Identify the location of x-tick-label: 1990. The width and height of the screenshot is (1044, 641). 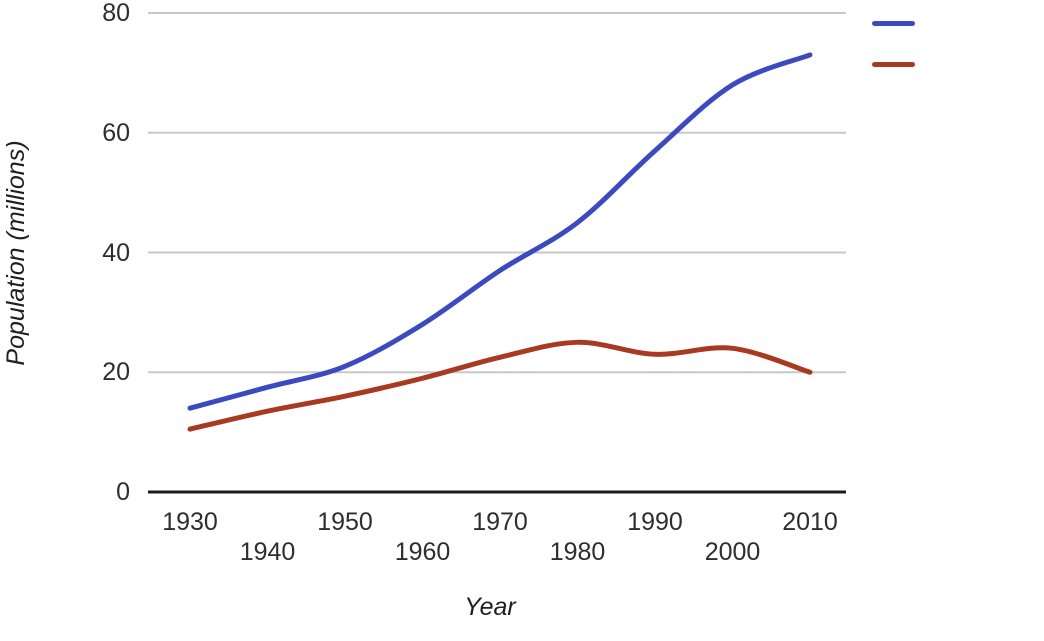
(655, 522).